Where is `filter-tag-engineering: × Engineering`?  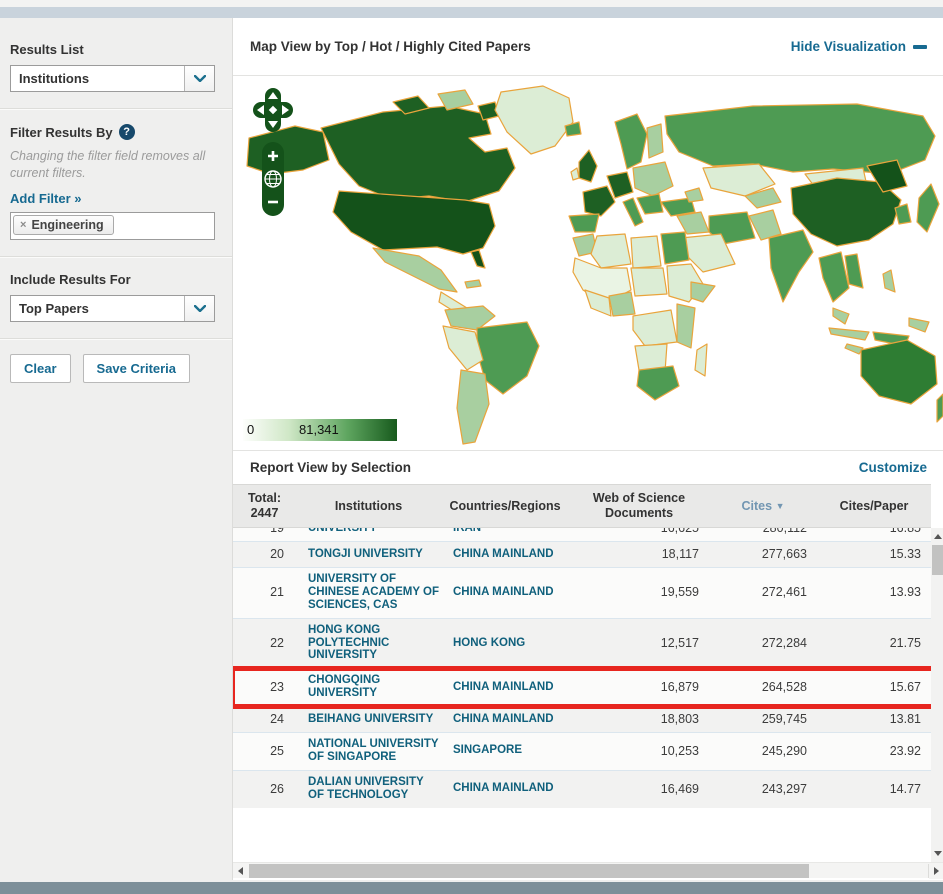
filter-tag-engineering: × Engineering is located at coordinates (63, 224).